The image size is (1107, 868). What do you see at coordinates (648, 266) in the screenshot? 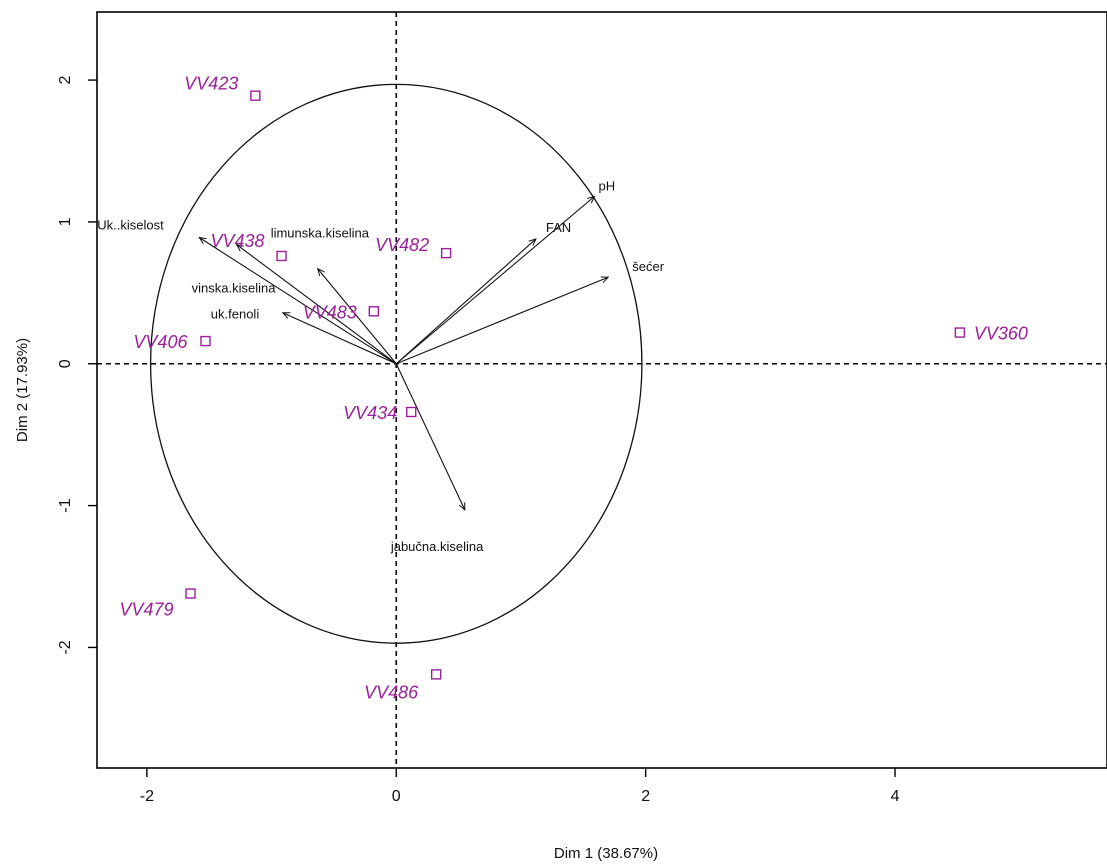
I see `vector-label: šećer` at bounding box center [648, 266].